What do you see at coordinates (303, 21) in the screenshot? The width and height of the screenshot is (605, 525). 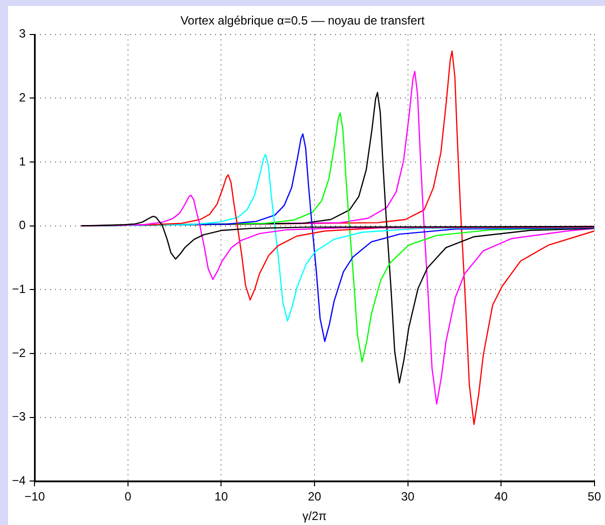 I see `chart-title: Vortex algébrique α=0.5 –– noyau de transfert` at bounding box center [303, 21].